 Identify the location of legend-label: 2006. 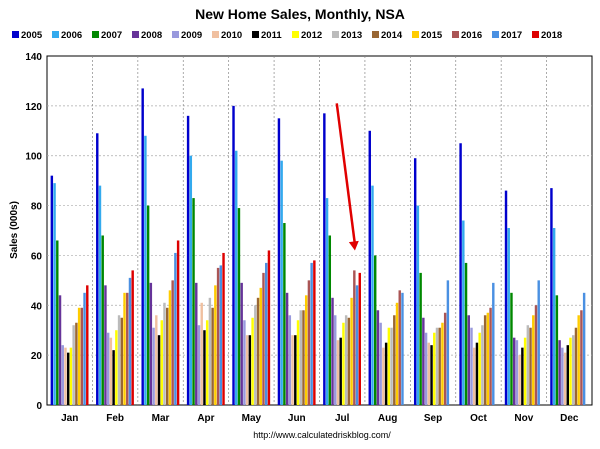
(71, 35).